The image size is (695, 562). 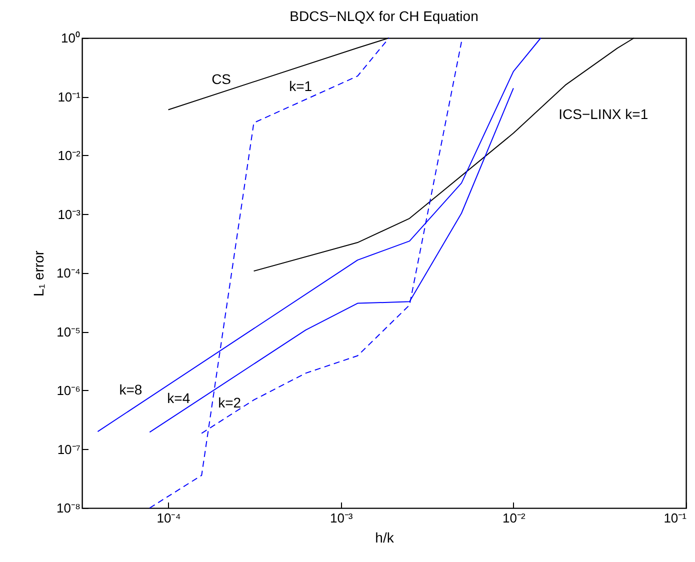 I want to click on y-tick-label: 10⁻⁸, so click(x=68, y=508).